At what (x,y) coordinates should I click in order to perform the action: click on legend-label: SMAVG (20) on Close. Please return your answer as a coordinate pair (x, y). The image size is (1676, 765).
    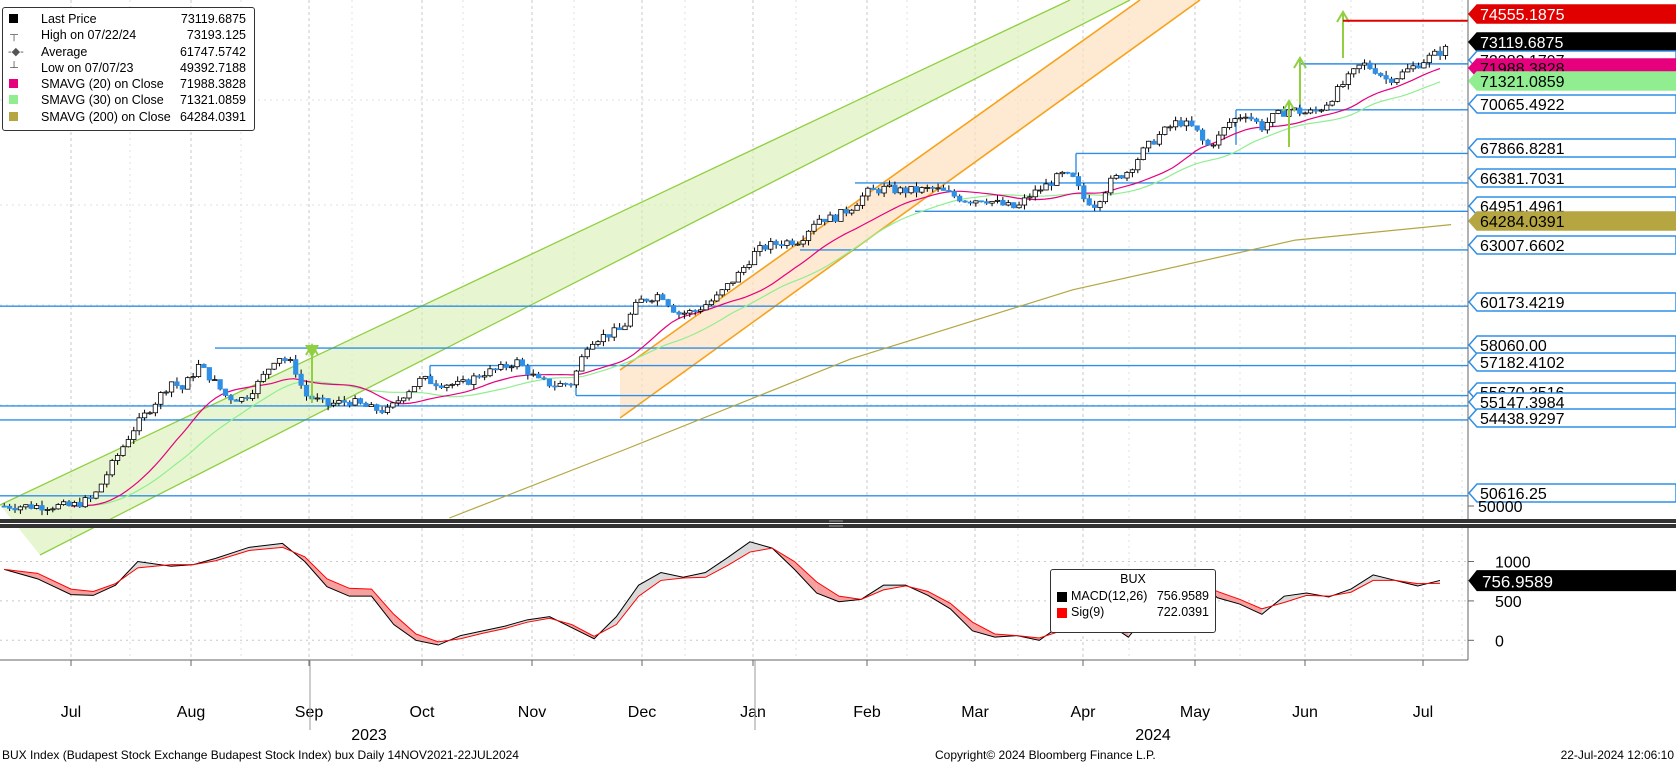
    Looking at the image, I should click on (102, 84).